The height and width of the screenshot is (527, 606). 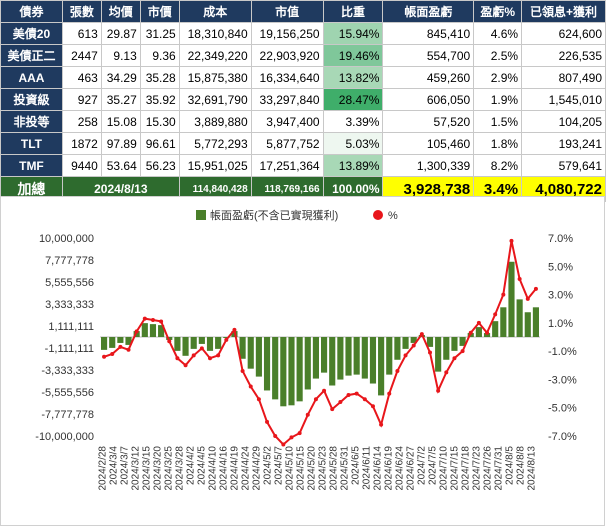 What do you see at coordinates (389, 468) in the screenshot?
I see `x-tick-label: 2024/6/19` at bounding box center [389, 468].